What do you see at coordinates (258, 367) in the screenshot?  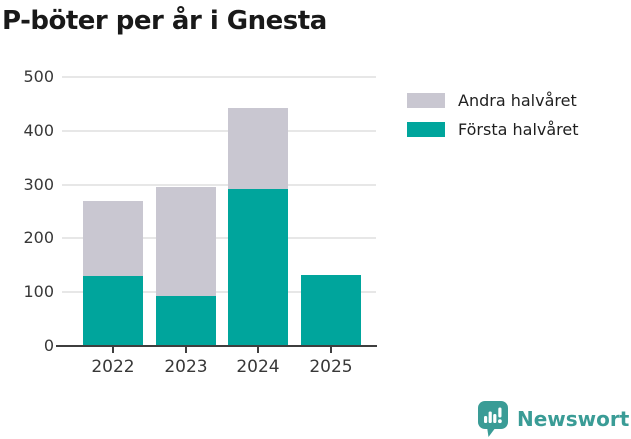 I see `x-axis-label-2024: 2024` at bounding box center [258, 367].